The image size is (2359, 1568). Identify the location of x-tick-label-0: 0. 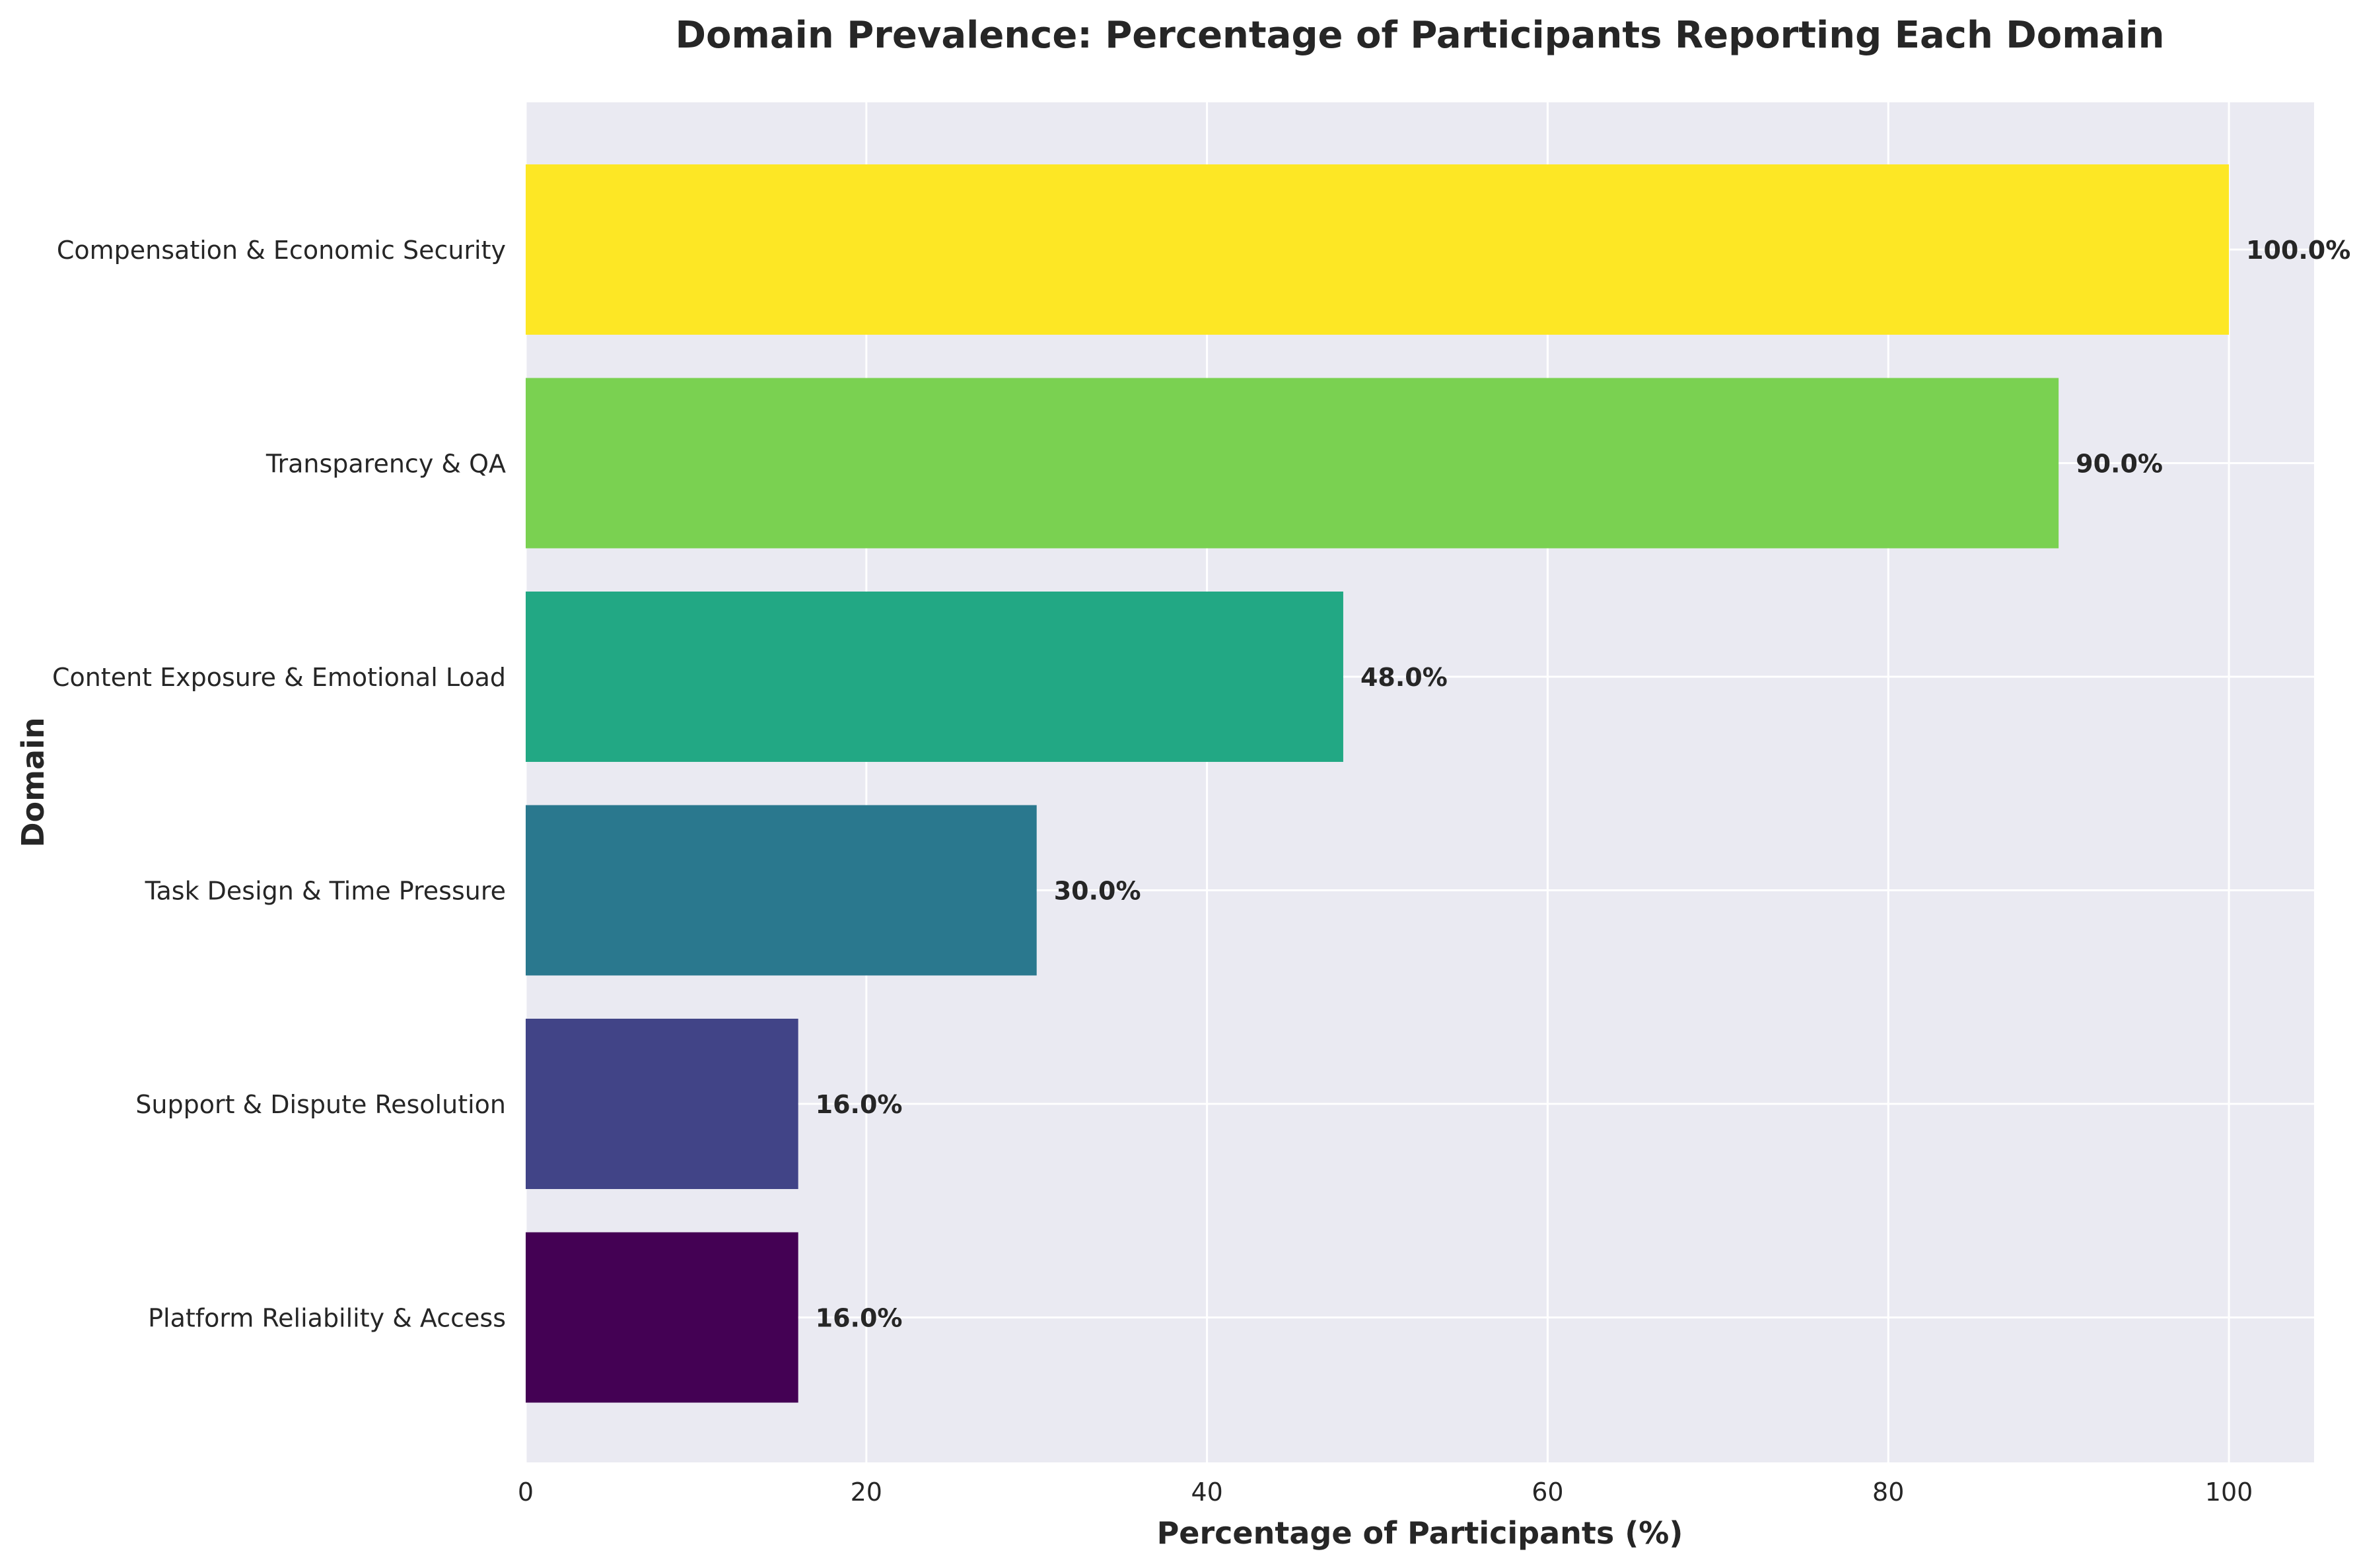
(526, 1492).